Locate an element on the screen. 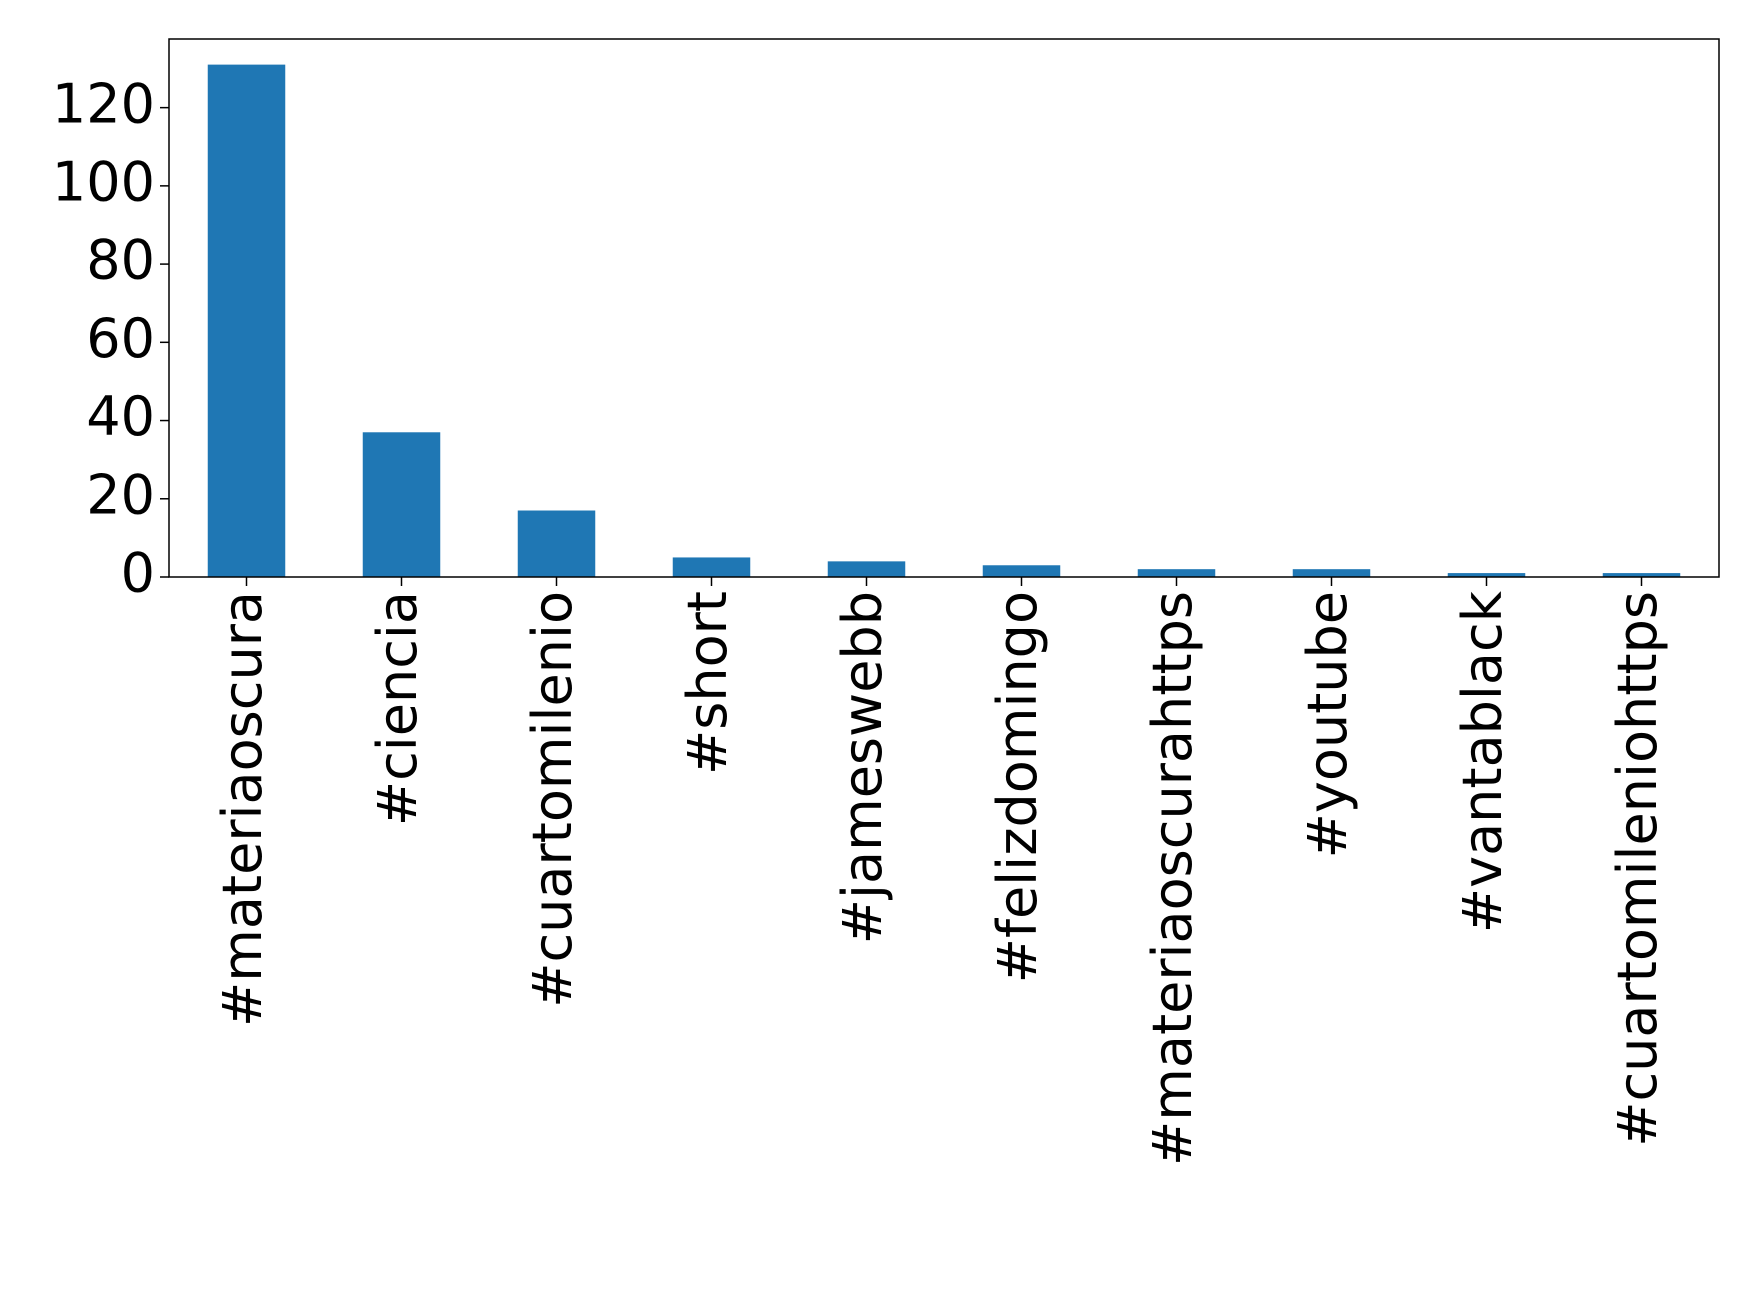 The width and height of the screenshot is (1758, 1293). x-tick-label: #short is located at coordinates (707, 683).